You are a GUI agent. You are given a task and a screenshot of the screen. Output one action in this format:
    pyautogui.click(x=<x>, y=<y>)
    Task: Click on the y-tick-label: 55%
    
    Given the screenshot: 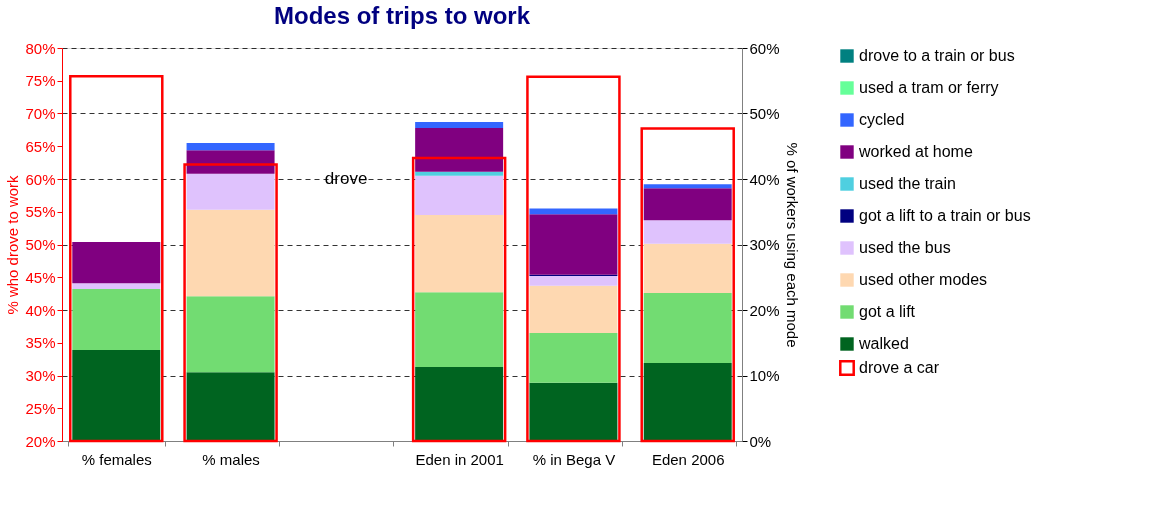 What is the action you would take?
    pyautogui.click(x=40, y=212)
    